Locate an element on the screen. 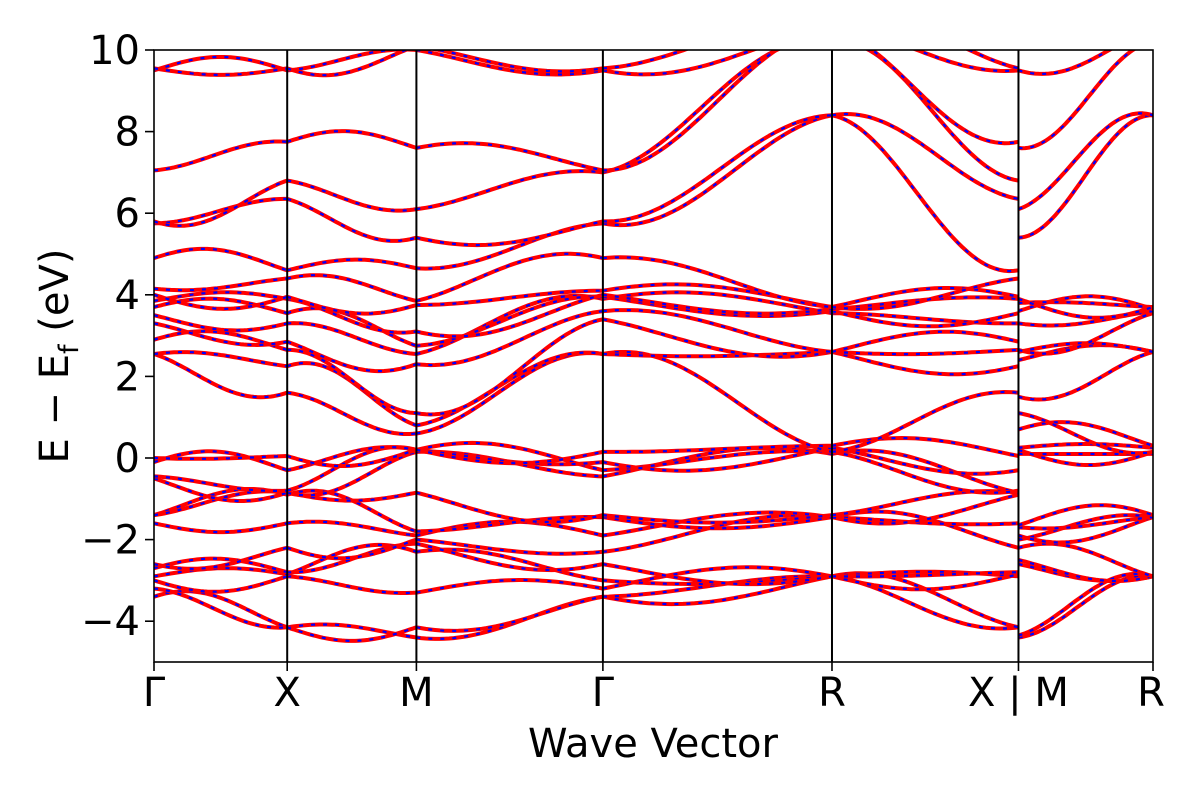 The width and height of the screenshot is (1200, 800). y-tick-label: −2 is located at coordinates (110, 541).